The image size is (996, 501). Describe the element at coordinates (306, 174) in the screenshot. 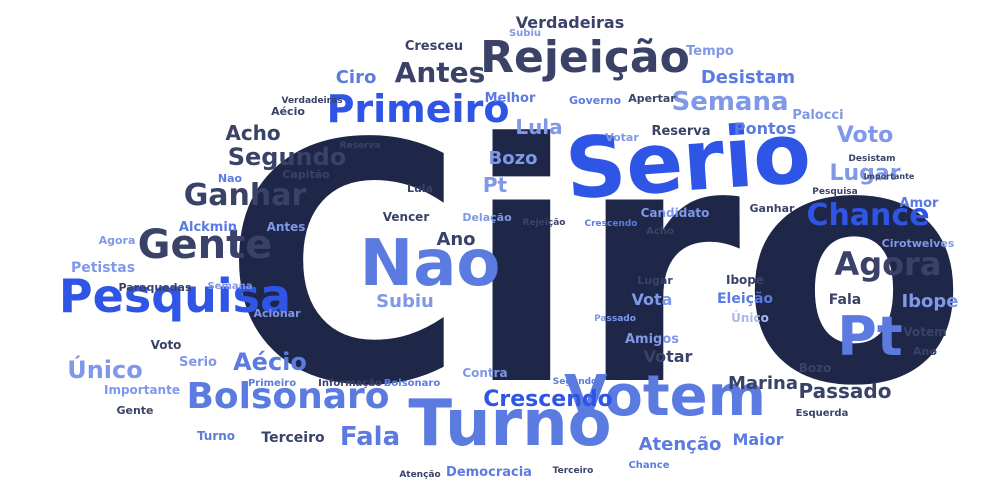

I see `cloud-word: Capitão` at that location.